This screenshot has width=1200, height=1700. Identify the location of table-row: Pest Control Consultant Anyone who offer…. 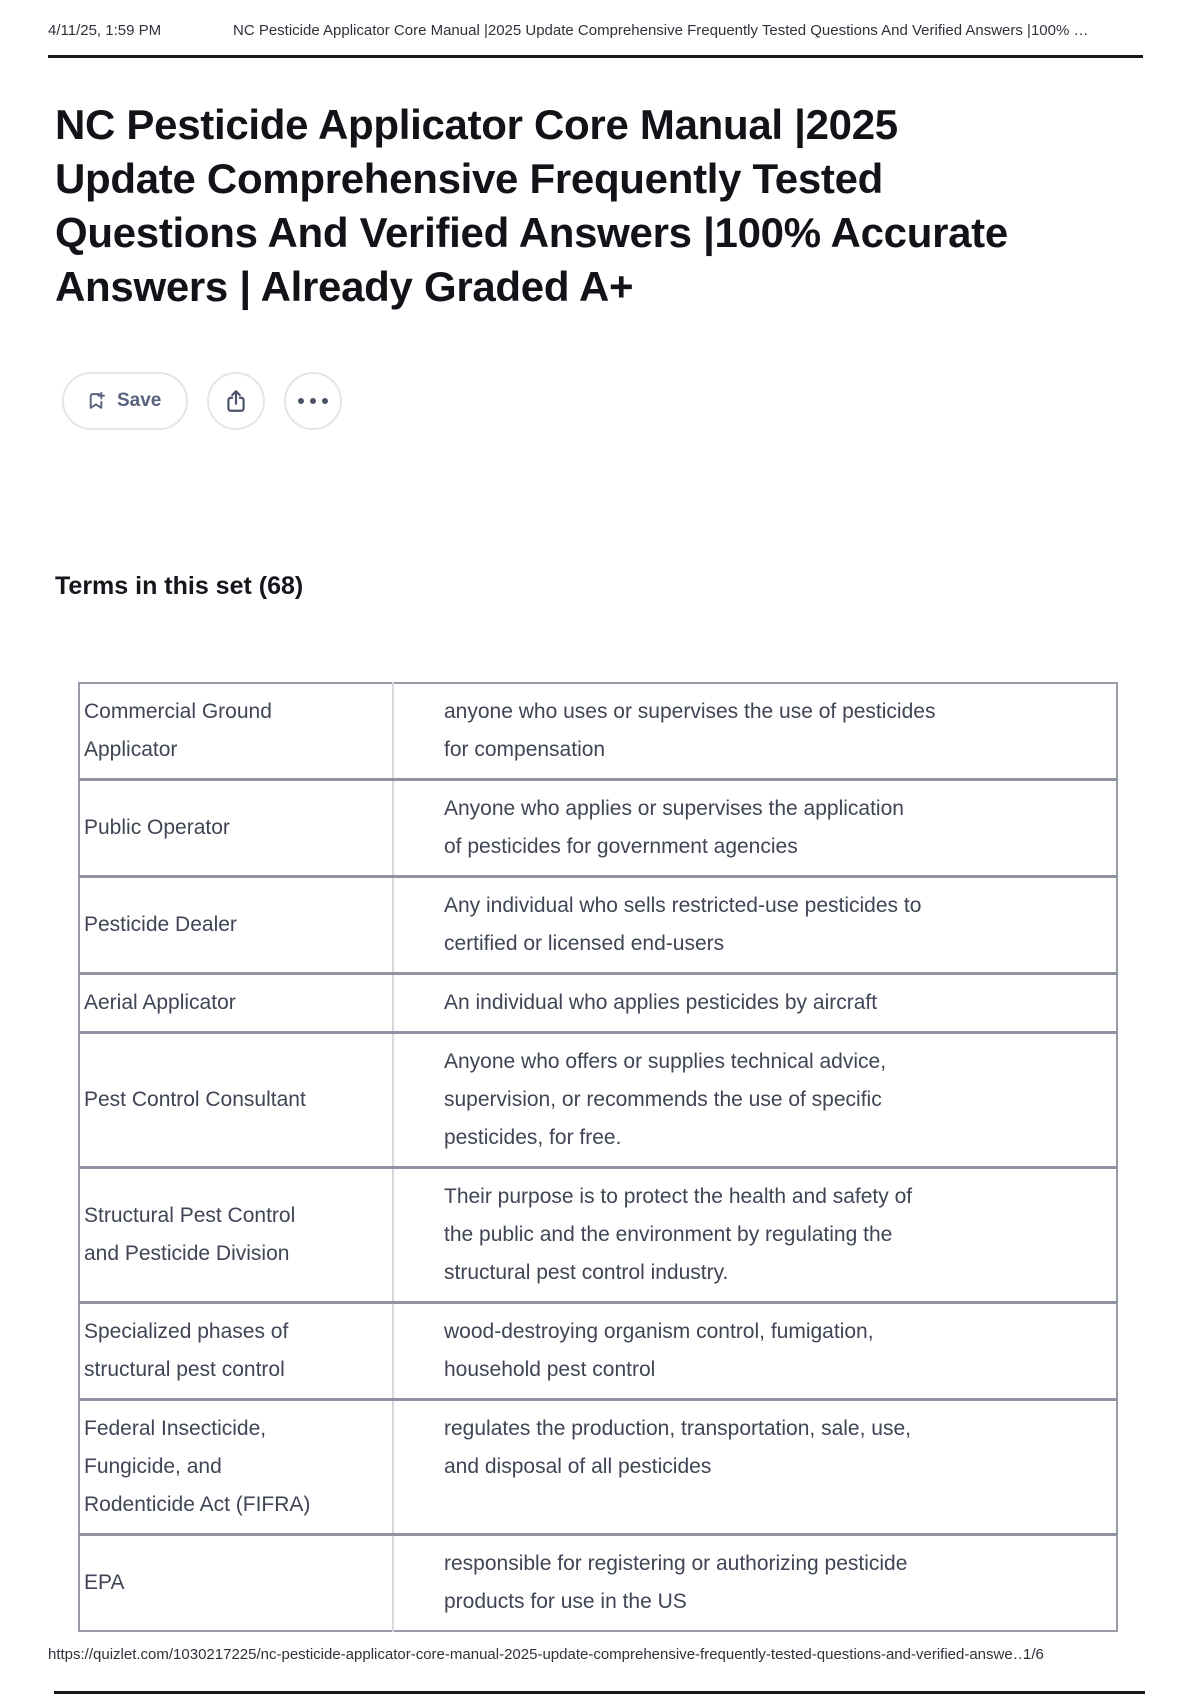
(598, 1099).